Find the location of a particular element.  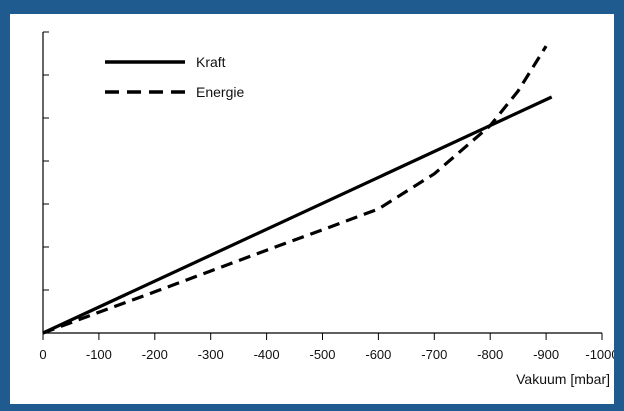

x-axis-title: Vakuum [mbar] is located at coordinates (563, 379).